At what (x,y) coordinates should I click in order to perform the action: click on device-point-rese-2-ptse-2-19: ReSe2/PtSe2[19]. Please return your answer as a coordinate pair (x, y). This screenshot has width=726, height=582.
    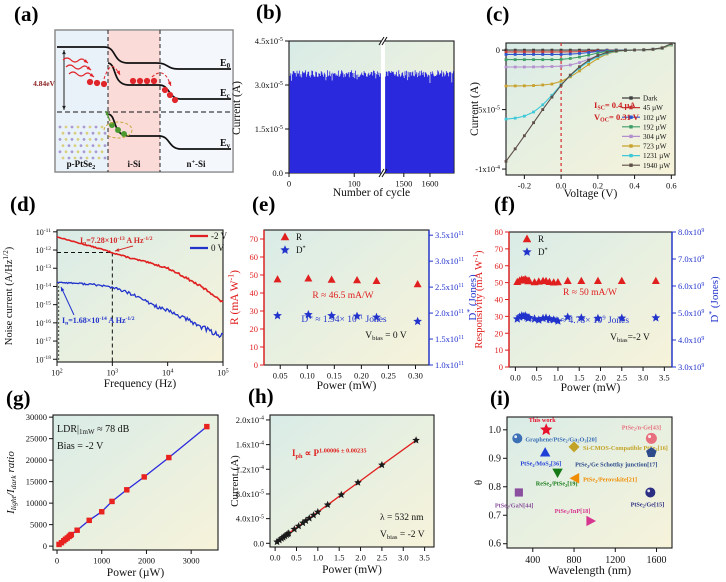
    Looking at the image, I should click on (557, 478).